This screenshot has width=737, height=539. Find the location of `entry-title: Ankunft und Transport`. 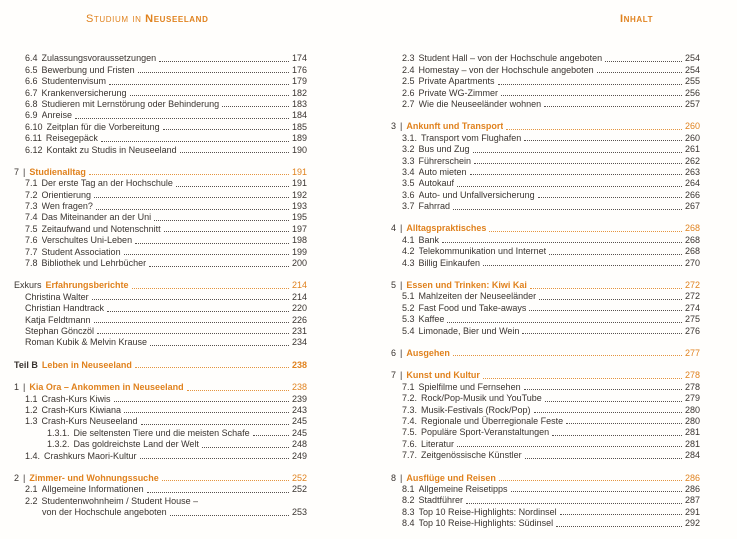

entry-title: Ankunft und Transport is located at coordinates (455, 126).